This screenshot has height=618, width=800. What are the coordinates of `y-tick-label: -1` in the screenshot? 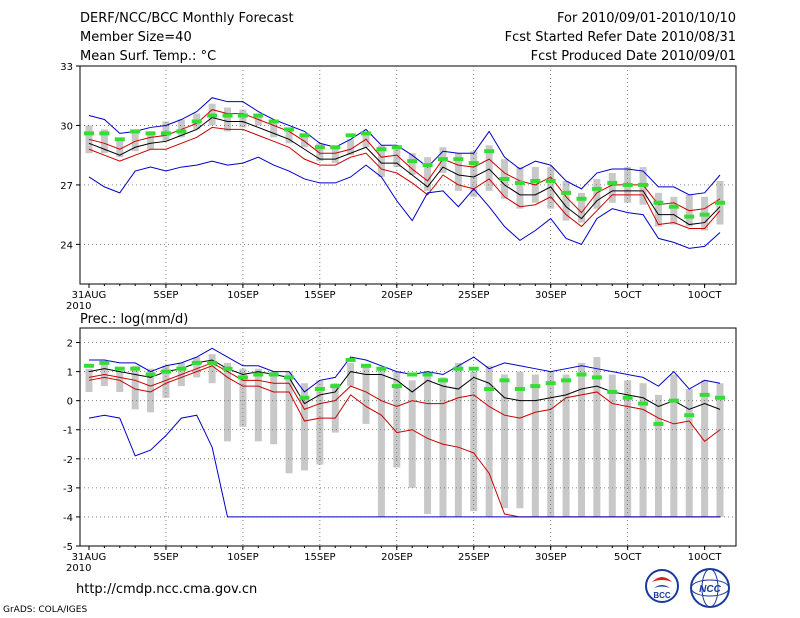 It's located at (68, 431).